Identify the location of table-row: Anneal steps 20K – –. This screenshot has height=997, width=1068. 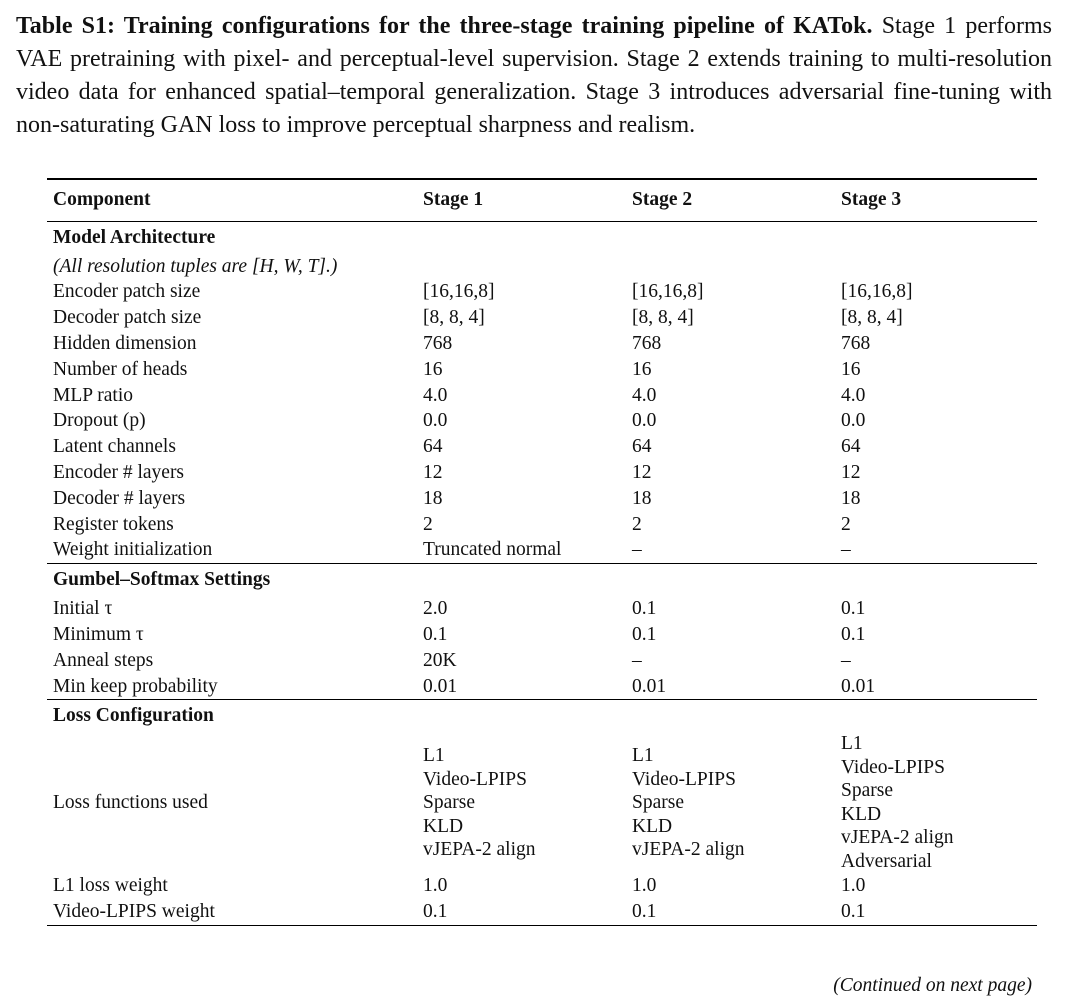
(542, 661).